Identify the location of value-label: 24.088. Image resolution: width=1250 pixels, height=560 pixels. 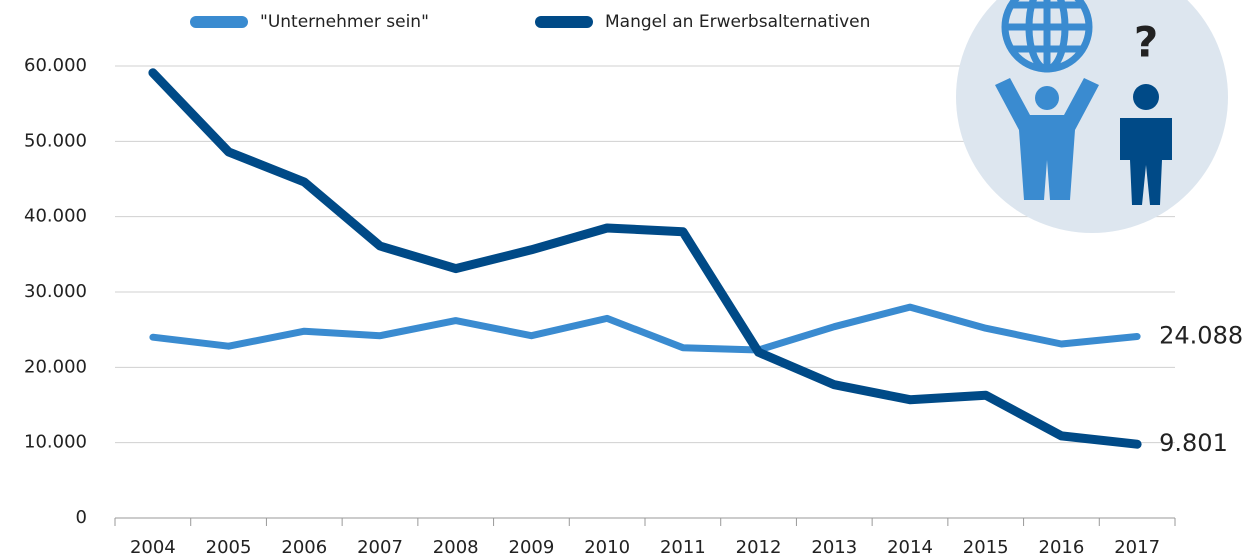
(1201, 336).